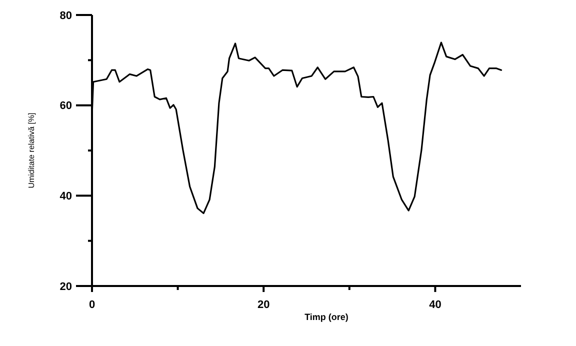 Image resolution: width=576 pixels, height=346 pixels. Describe the element at coordinates (66, 16) in the screenshot. I see `y-tick-label: 80` at that location.